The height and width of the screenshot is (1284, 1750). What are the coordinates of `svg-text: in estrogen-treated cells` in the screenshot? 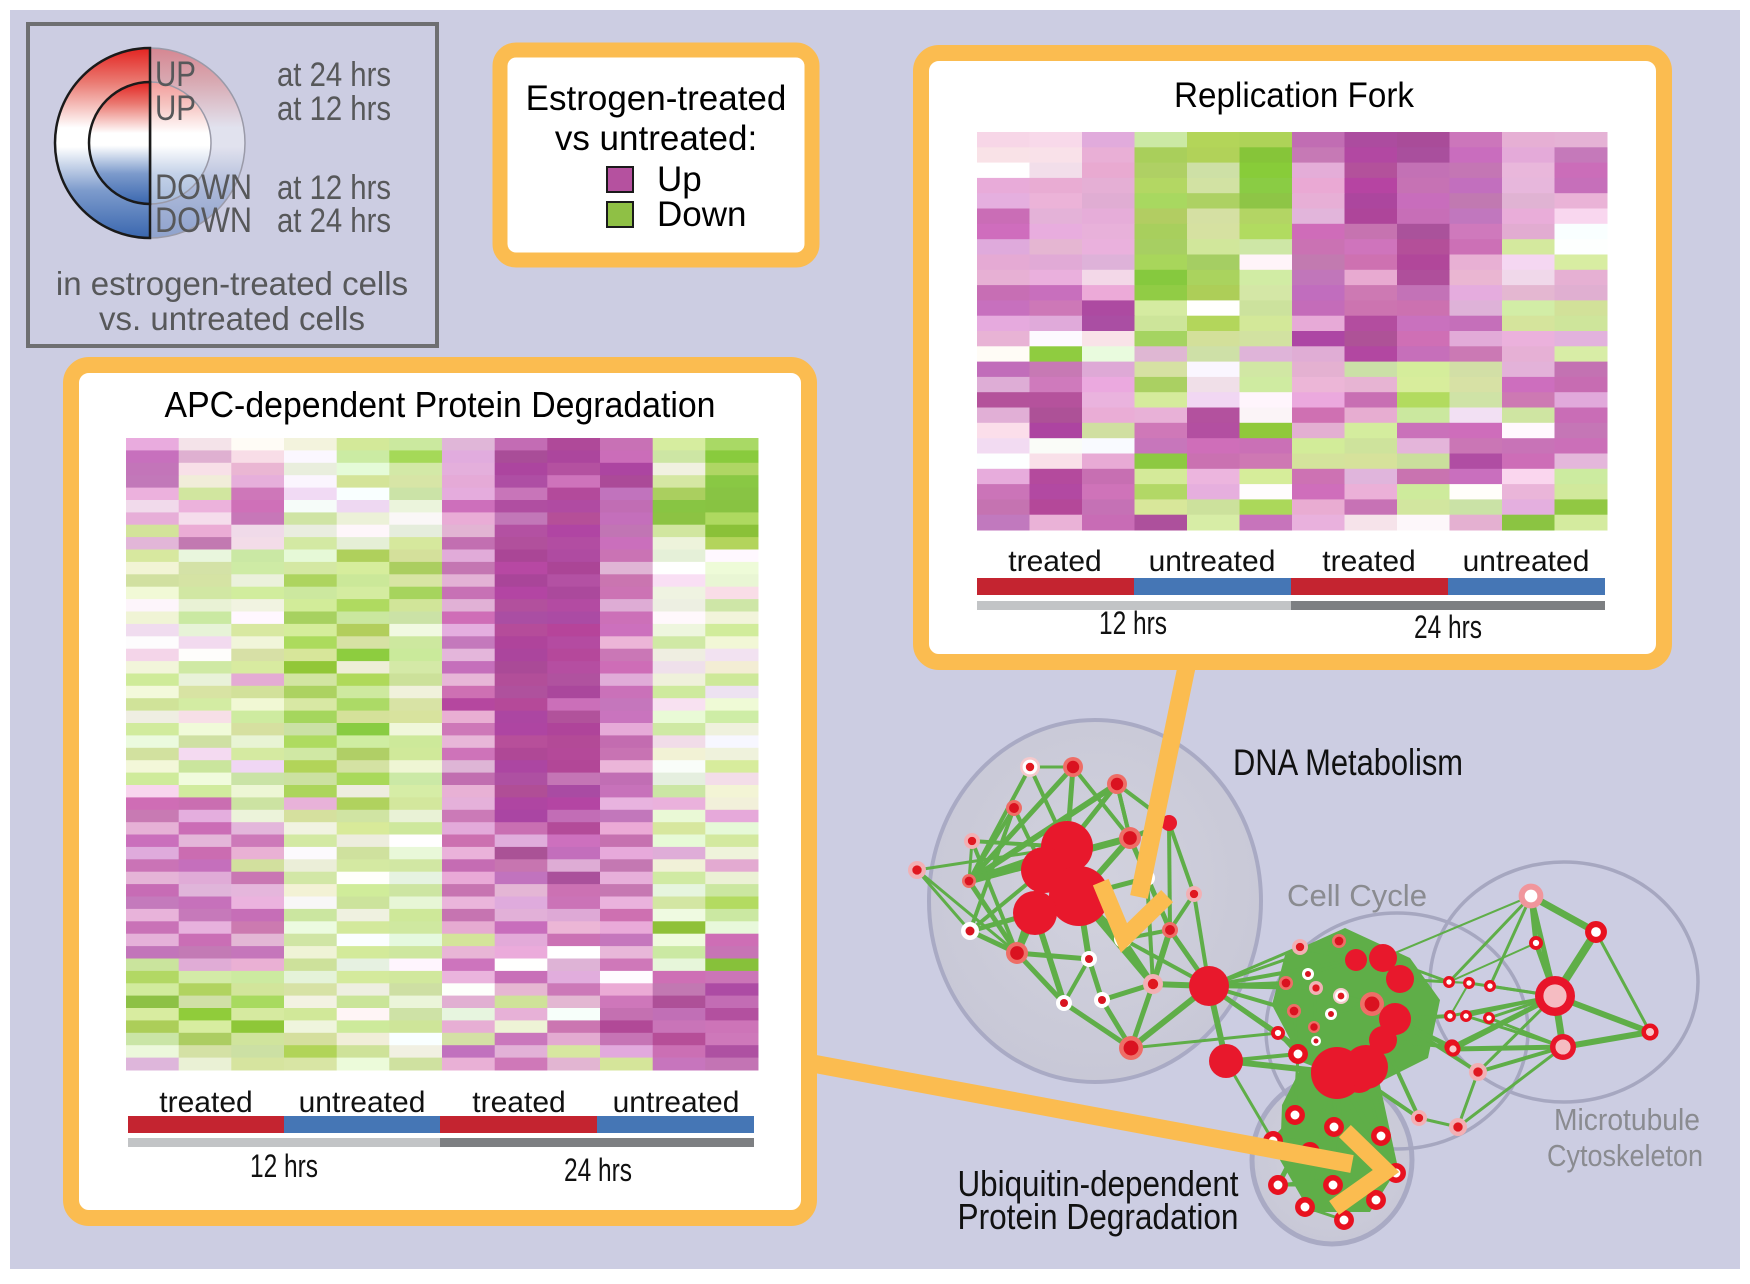 It's located at (232, 283).